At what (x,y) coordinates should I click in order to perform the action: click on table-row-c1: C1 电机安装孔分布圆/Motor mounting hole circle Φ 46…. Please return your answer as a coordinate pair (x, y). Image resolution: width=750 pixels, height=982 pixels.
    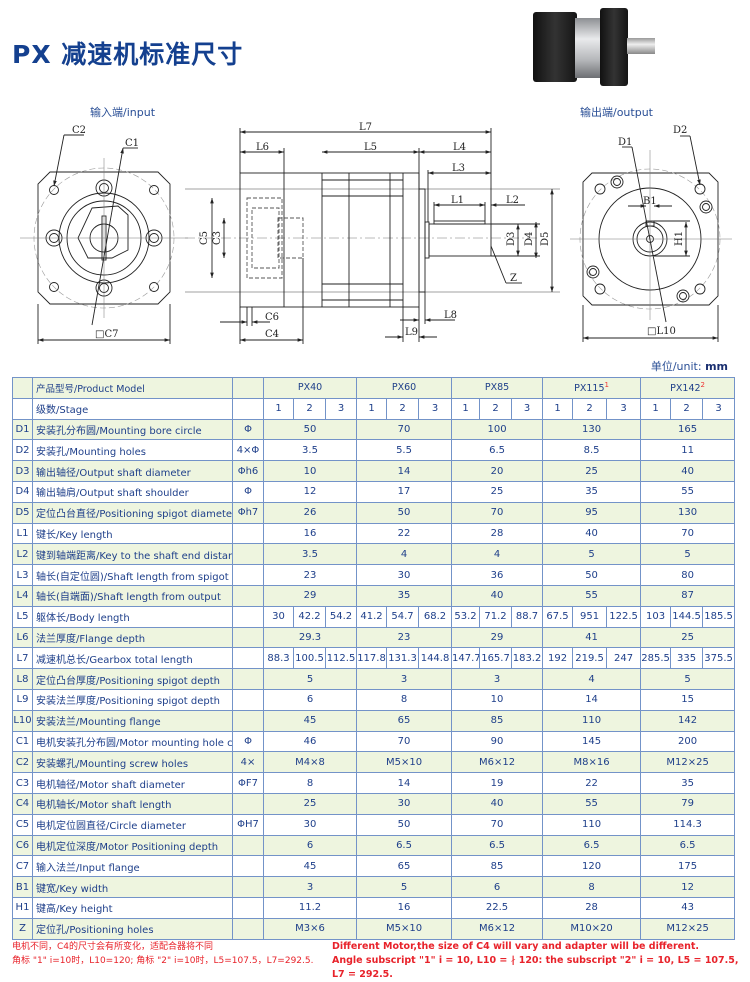
    Looking at the image, I should click on (374, 741).